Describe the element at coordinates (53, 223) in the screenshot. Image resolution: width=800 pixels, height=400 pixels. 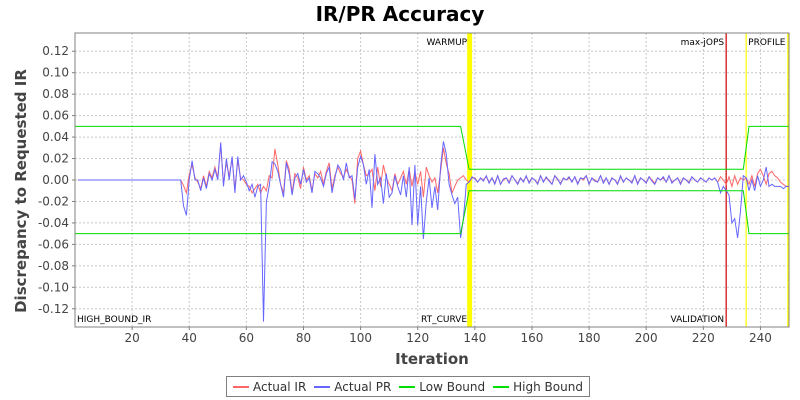
I see `y-tick-label: -0.04` at that location.